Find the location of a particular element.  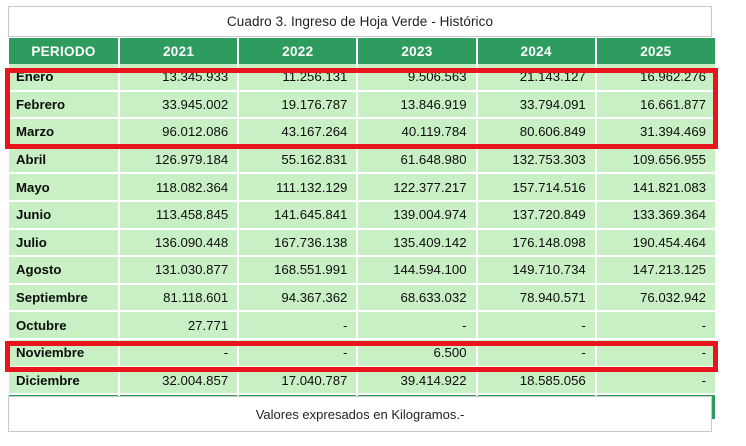

row-label: Abril is located at coordinates (64, 160).